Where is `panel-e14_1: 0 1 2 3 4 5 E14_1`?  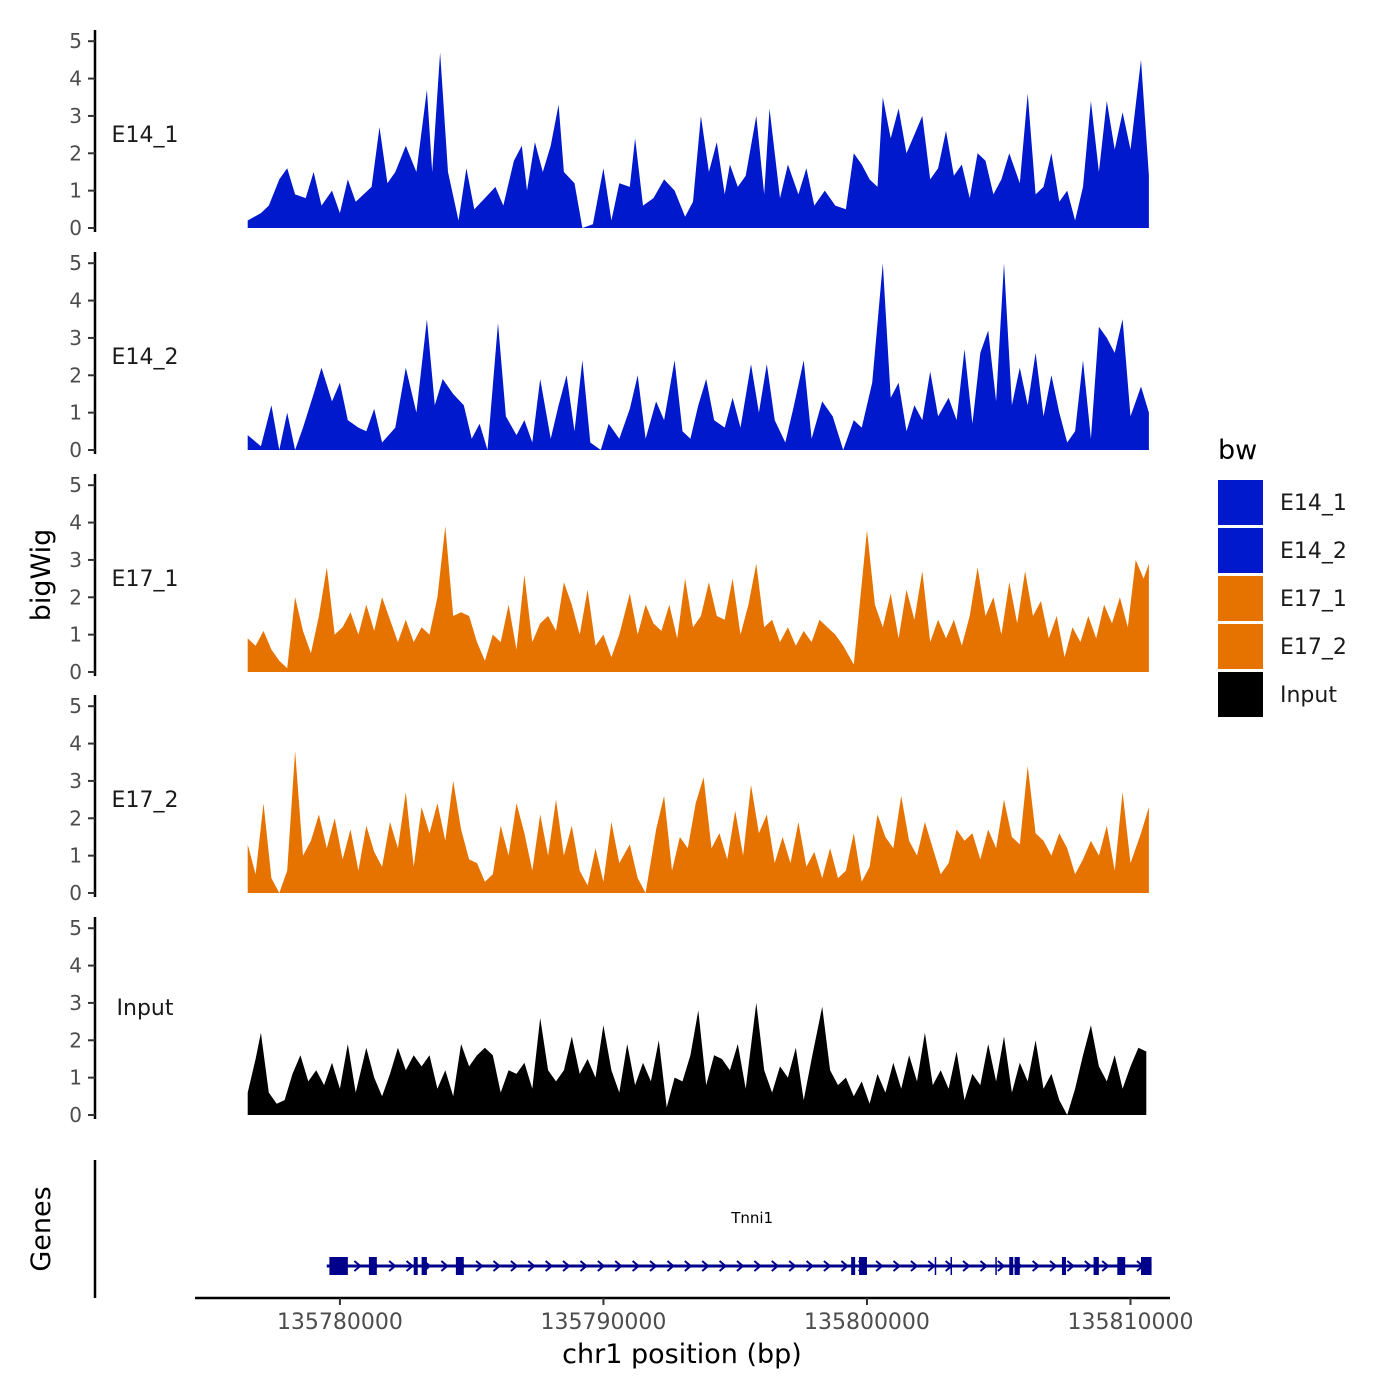
panel-e14_1: 0 1 2 3 4 5 E14_1 is located at coordinates (609, 134).